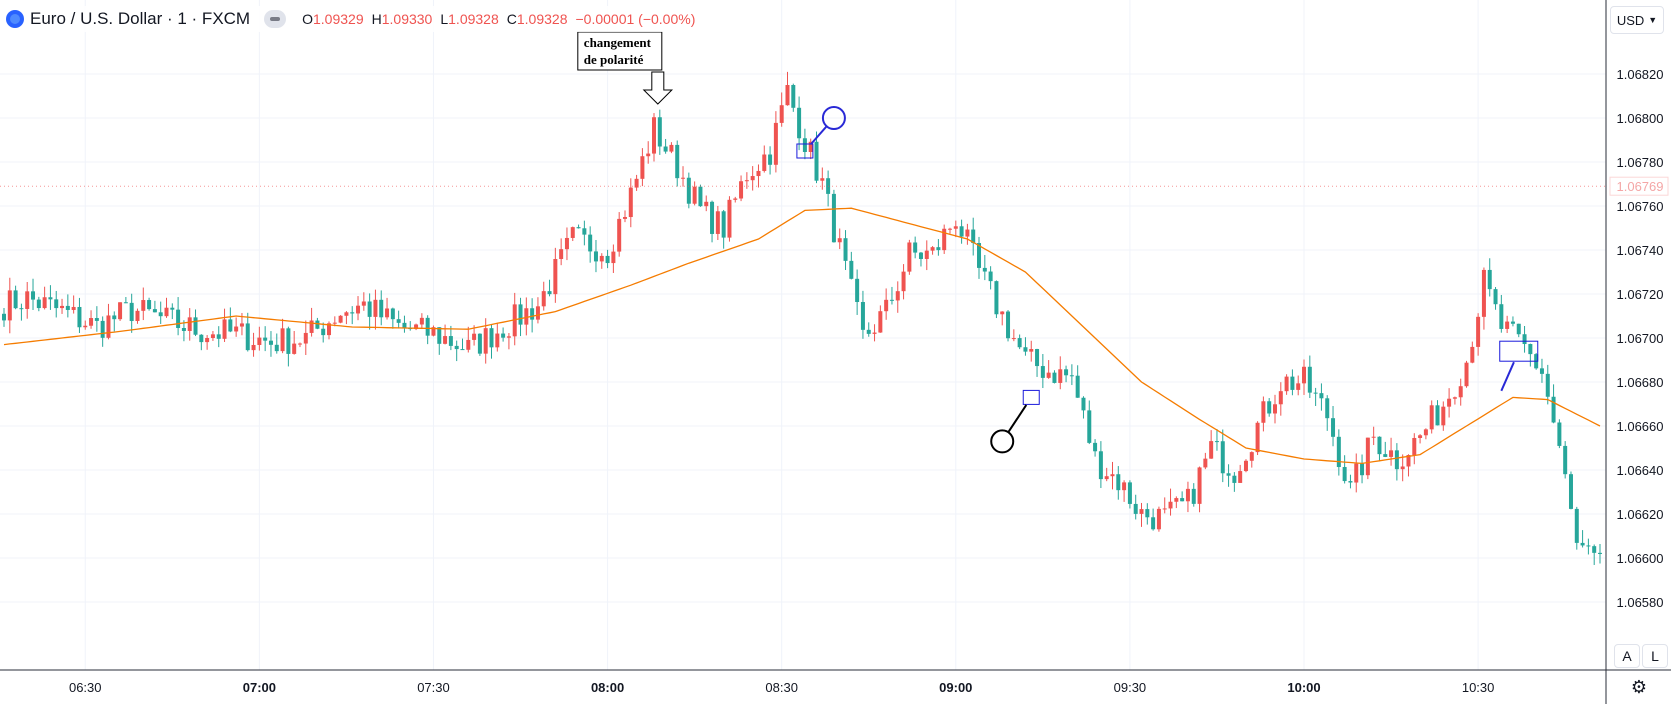  What do you see at coordinates (614, 59) in the screenshot?
I see `callout-text: de polarité` at bounding box center [614, 59].